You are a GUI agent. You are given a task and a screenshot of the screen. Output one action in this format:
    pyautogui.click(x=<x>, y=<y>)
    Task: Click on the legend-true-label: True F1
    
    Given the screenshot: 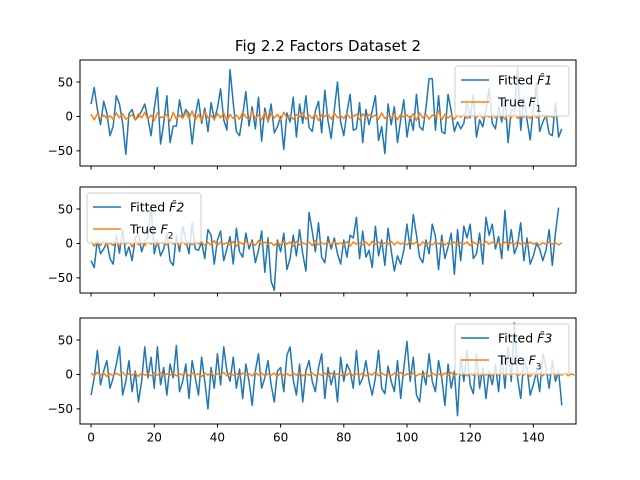 What is the action you would take?
    pyautogui.click(x=519, y=105)
    